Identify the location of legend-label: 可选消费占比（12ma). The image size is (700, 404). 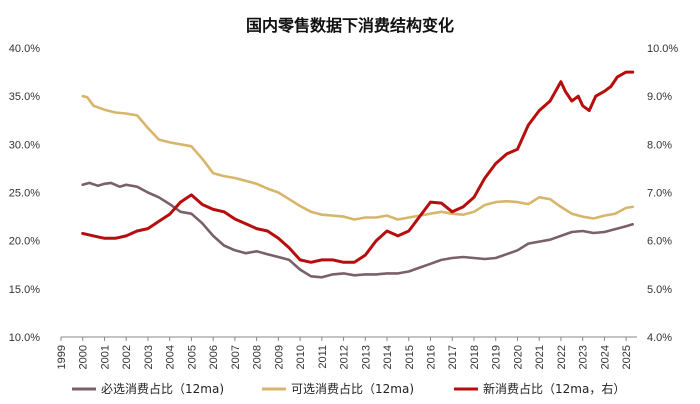
(352, 388).